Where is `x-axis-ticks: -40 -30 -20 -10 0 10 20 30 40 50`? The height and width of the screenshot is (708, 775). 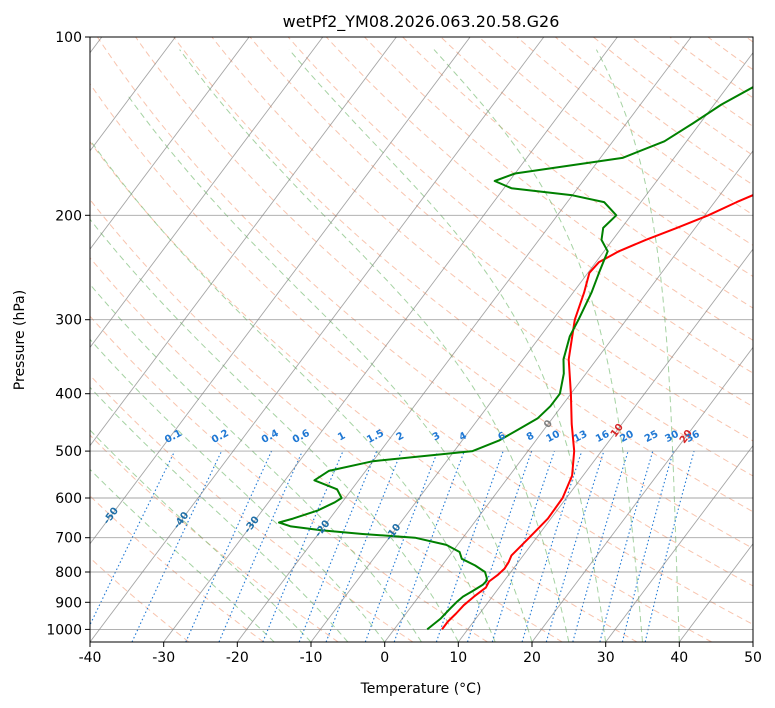 x-axis-ticks: -40 -30 -20 -10 0 10 20 30 40 50 is located at coordinates (420, 654).